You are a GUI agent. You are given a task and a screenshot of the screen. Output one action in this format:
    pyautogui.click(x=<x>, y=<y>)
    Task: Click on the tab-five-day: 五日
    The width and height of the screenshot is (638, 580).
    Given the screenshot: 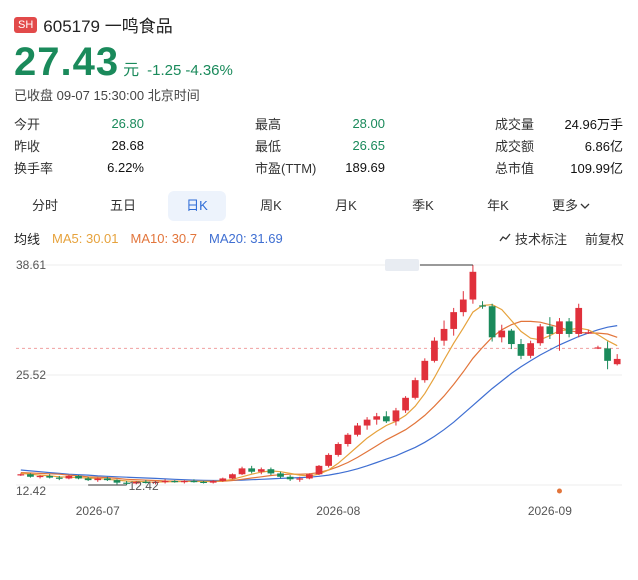 What is the action you would take?
    pyautogui.click(x=122, y=205)
    